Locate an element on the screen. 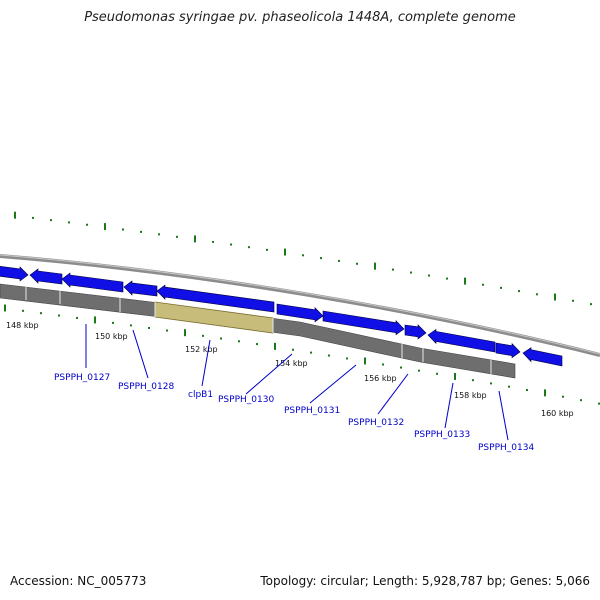  scale-label: 150 kbp is located at coordinates (111, 336).